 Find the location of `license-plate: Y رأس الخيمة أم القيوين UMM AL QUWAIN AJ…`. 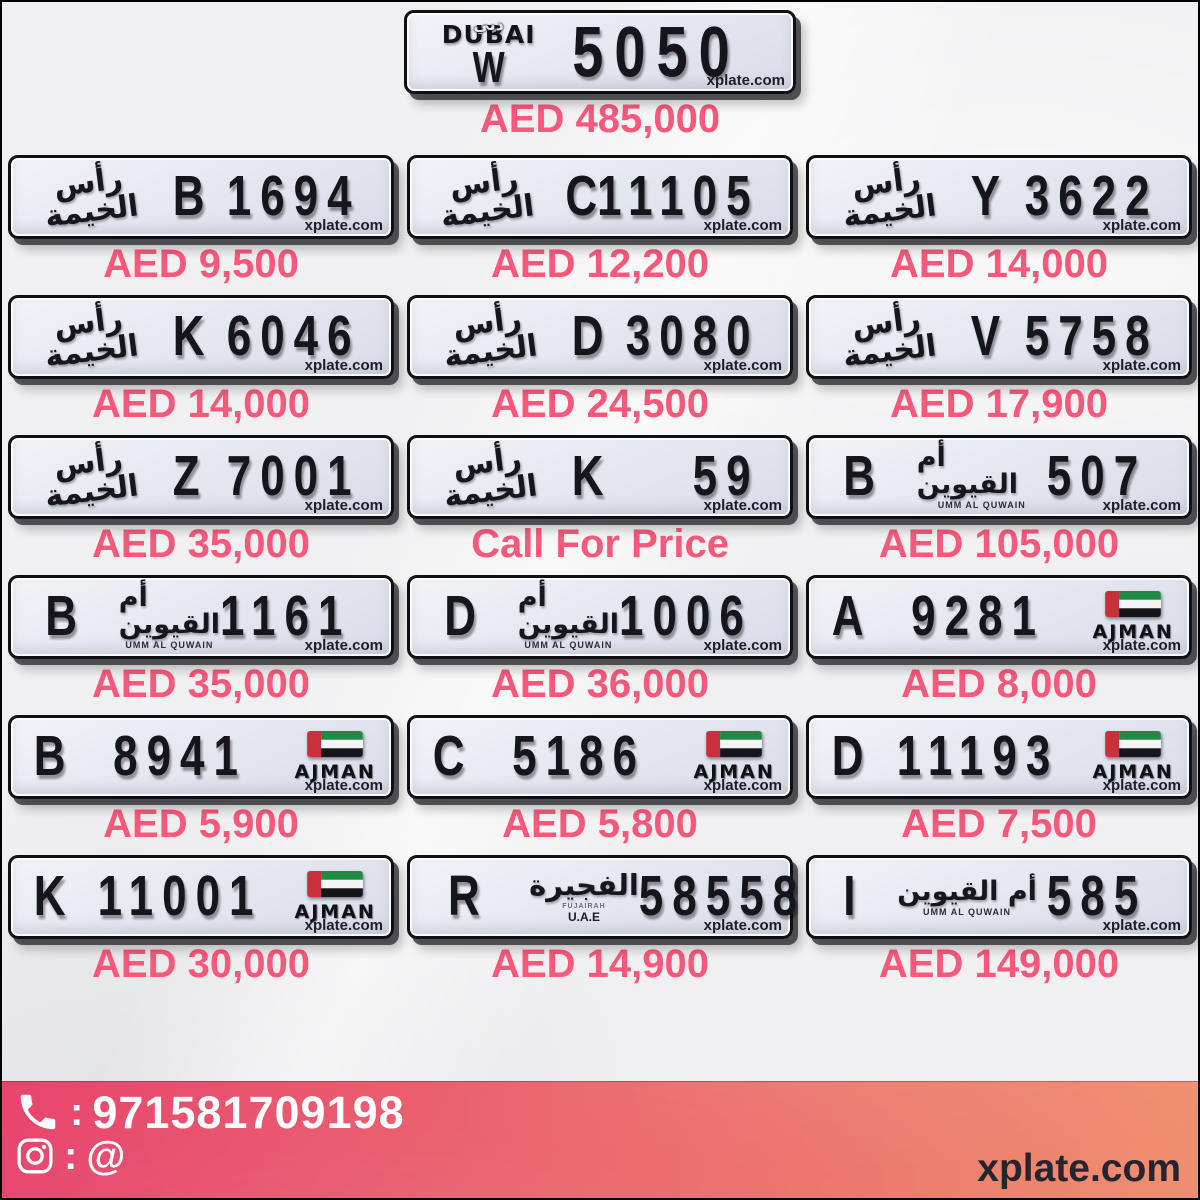

license-plate: Y رأس الخيمة أم القيوين UMM AL QUWAIN AJ… is located at coordinates (999, 197).